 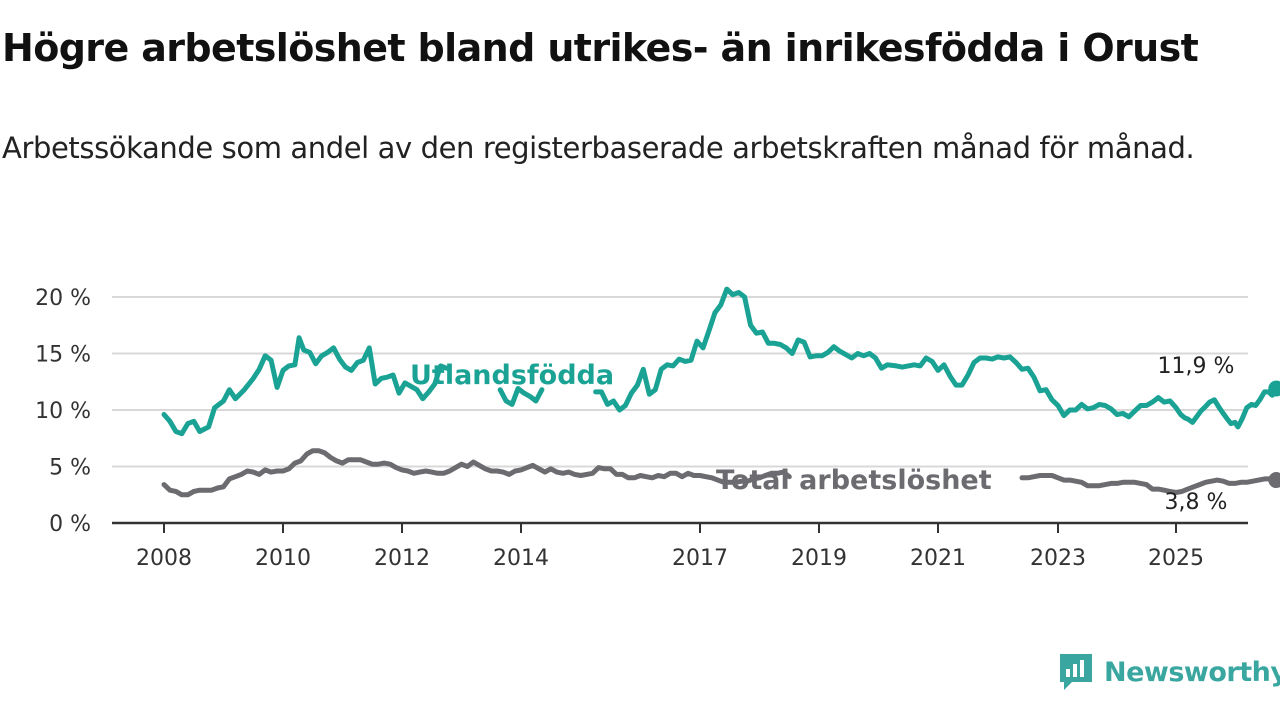 What do you see at coordinates (283, 558) in the screenshot?
I see `x-tick-label: 2010` at bounding box center [283, 558].